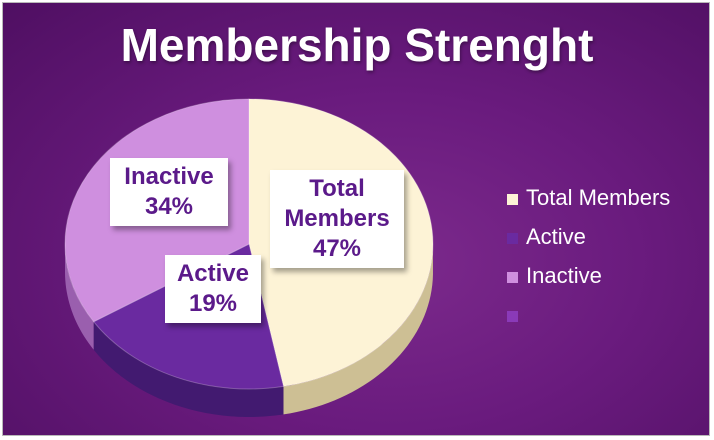 The image size is (714, 440). What do you see at coordinates (213, 303) in the screenshot?
I see `data-label-active-value: 19%` at bounding box center [213, 303].